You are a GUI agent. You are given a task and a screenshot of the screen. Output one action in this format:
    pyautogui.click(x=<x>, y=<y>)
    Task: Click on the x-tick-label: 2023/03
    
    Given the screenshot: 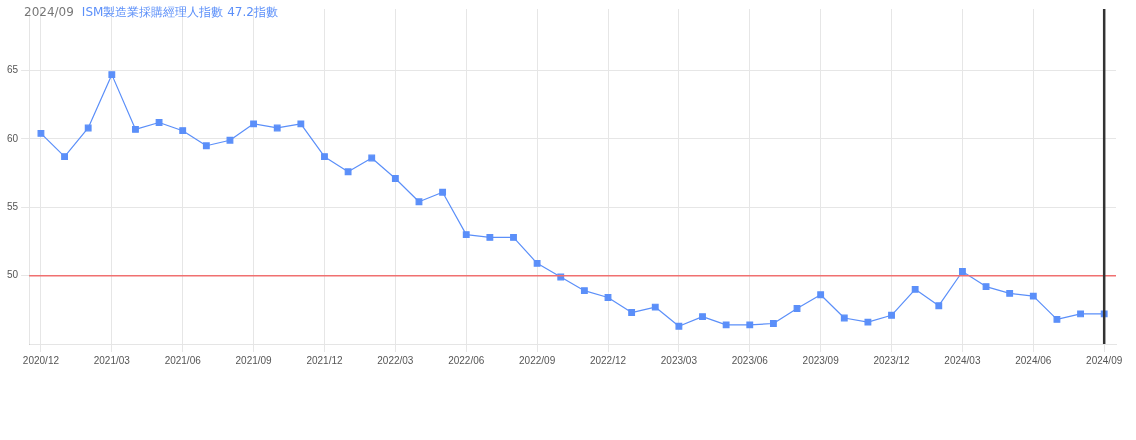 What is the action you would take?
    pyautogui.click(x=679, y=360)
    